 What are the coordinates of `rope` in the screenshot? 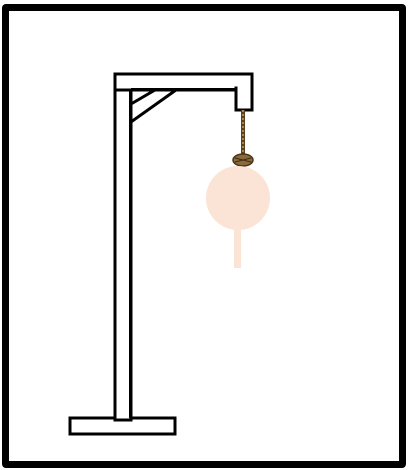 It's located at (243, 138).